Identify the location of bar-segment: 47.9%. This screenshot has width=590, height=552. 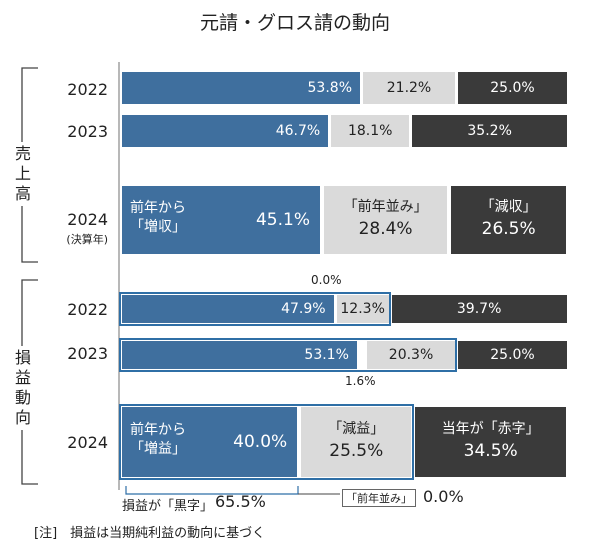
(228, 309).